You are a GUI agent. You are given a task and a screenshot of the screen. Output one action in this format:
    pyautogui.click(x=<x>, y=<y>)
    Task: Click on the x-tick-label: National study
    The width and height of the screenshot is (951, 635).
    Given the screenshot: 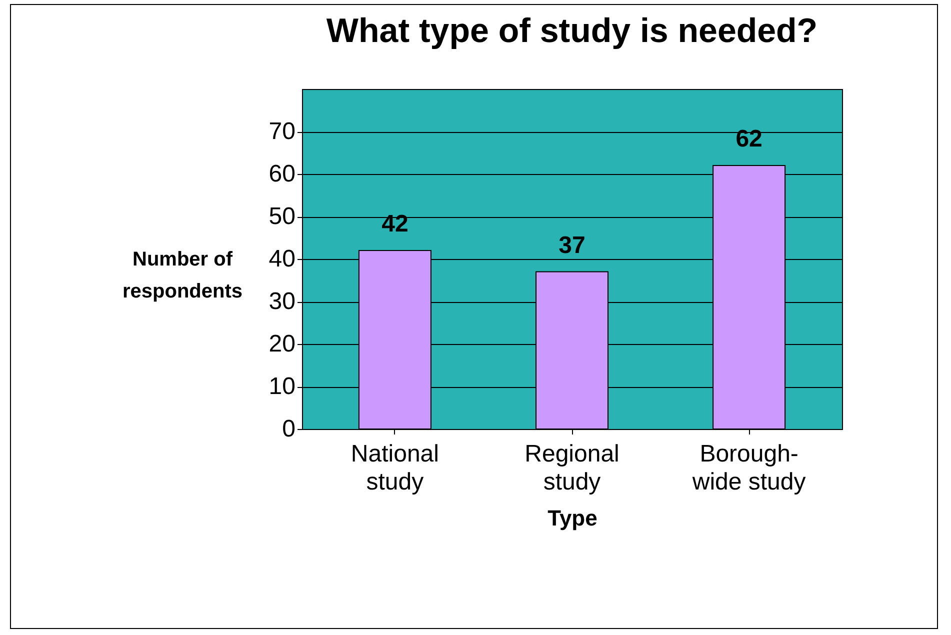 What is the action you would take?
    pyautogui.click(x=394, y=468)
    